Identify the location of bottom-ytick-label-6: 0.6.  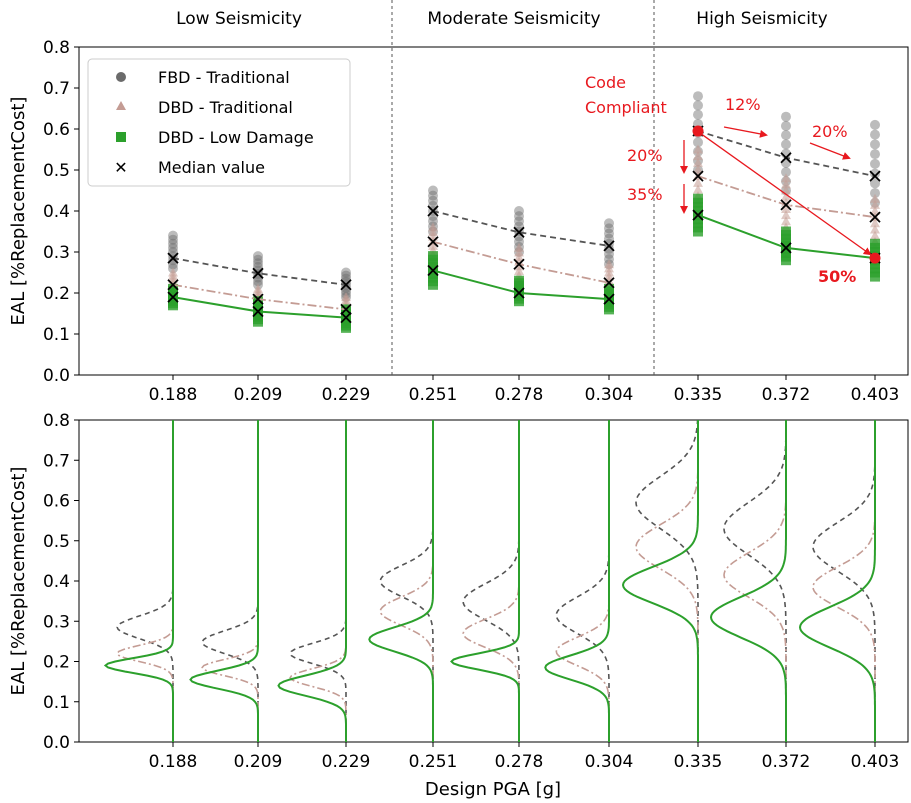
(56, 502).